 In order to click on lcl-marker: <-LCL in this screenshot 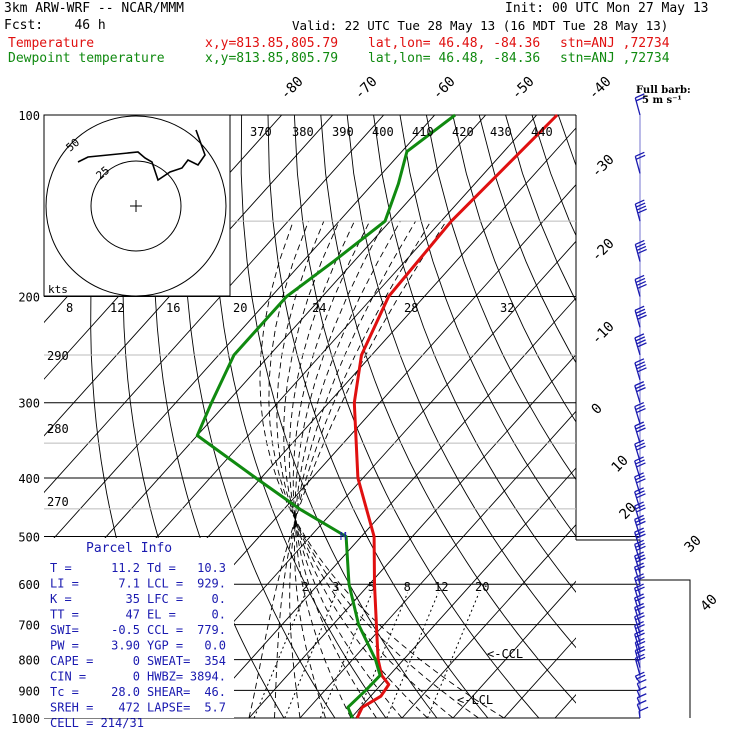, I will do `click(475, 700)`.